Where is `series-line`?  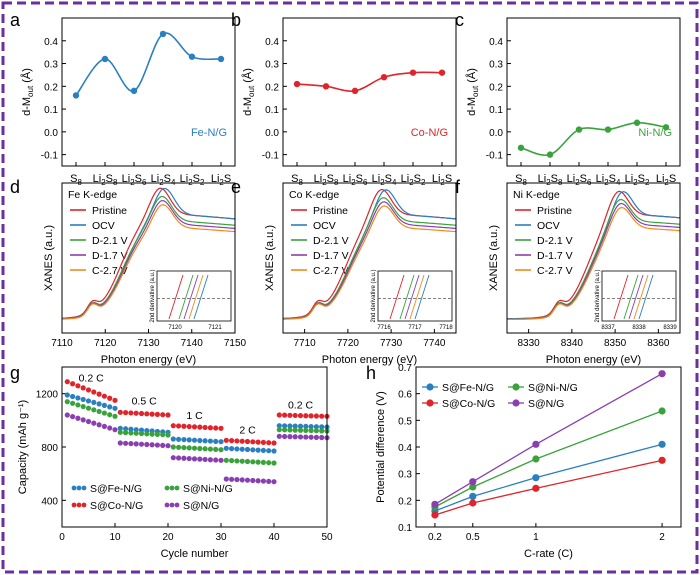 series-line is located at coordinates (548, 439).